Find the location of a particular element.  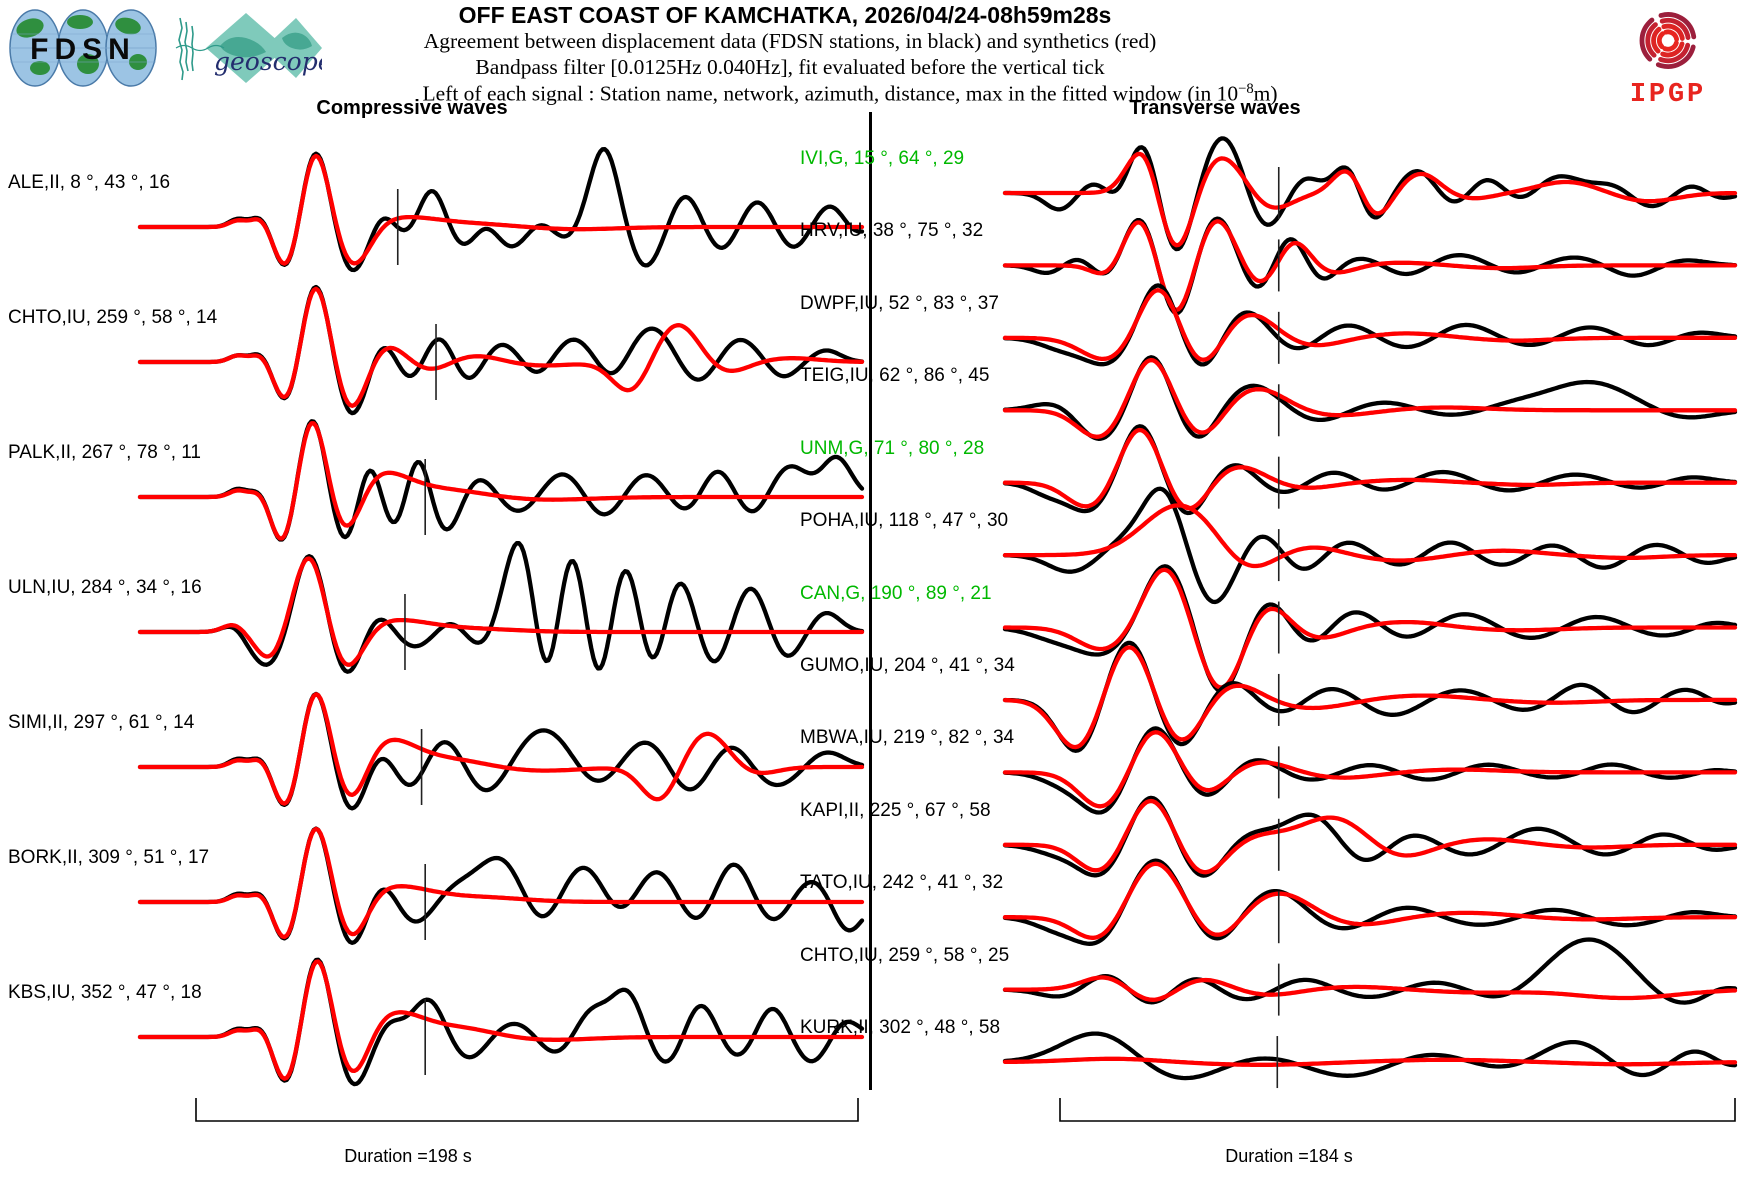

station-label-TATO-1: TATO,IU, 242 °, 41 °, 32 is located at coordinates (902, 883).